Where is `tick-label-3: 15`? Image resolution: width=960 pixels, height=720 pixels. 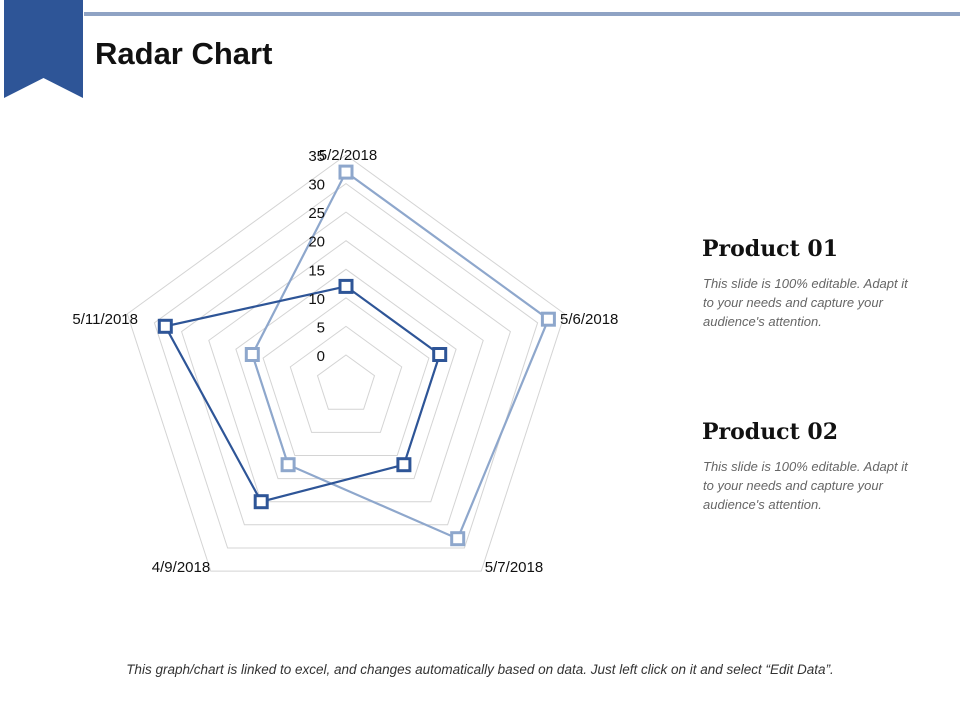 tick-label-3: 15 is located at coordinates (316, 270).